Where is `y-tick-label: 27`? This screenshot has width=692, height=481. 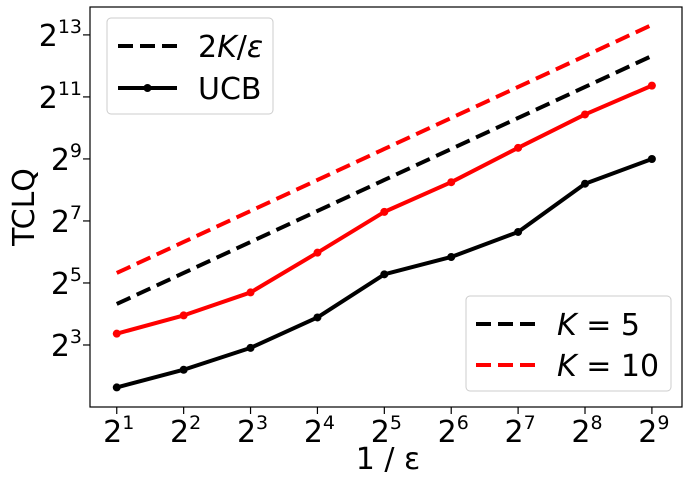
y-tick-label: 27 is located at coordinates (66, 221).